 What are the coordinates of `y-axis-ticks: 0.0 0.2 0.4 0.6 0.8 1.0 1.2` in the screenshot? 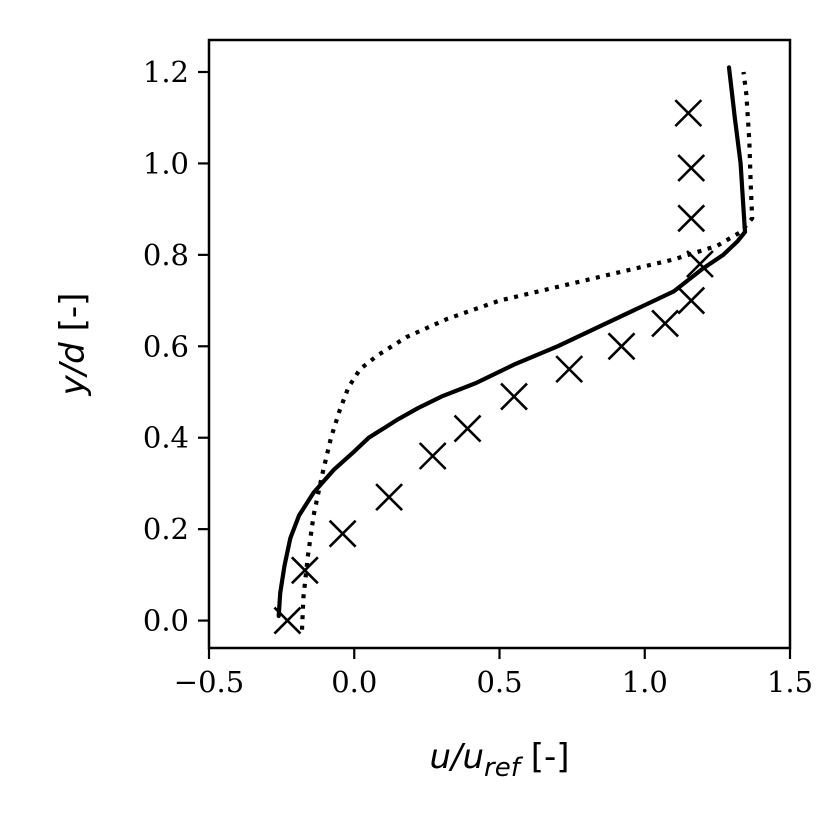 It's located at (176, 346).